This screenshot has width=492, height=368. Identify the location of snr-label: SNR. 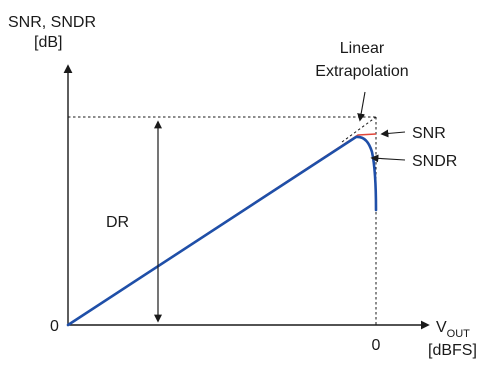
(429, 133).